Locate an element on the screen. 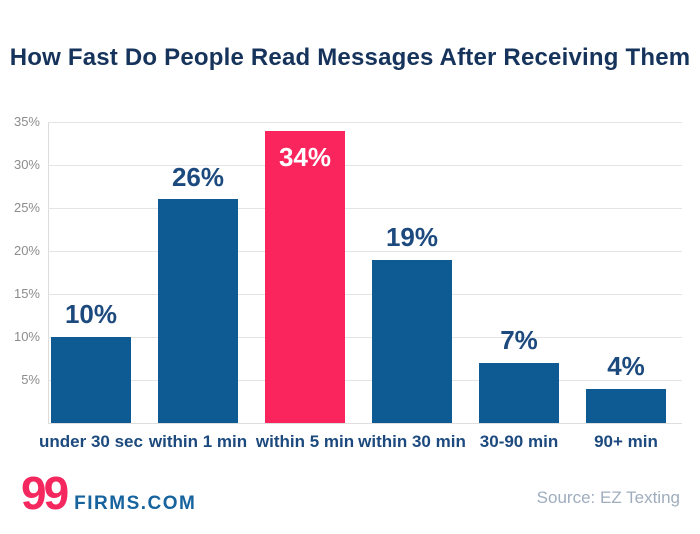 The image size is (700, 534). y-axis-tick-label: 30% is located at coordinates (26, 164).